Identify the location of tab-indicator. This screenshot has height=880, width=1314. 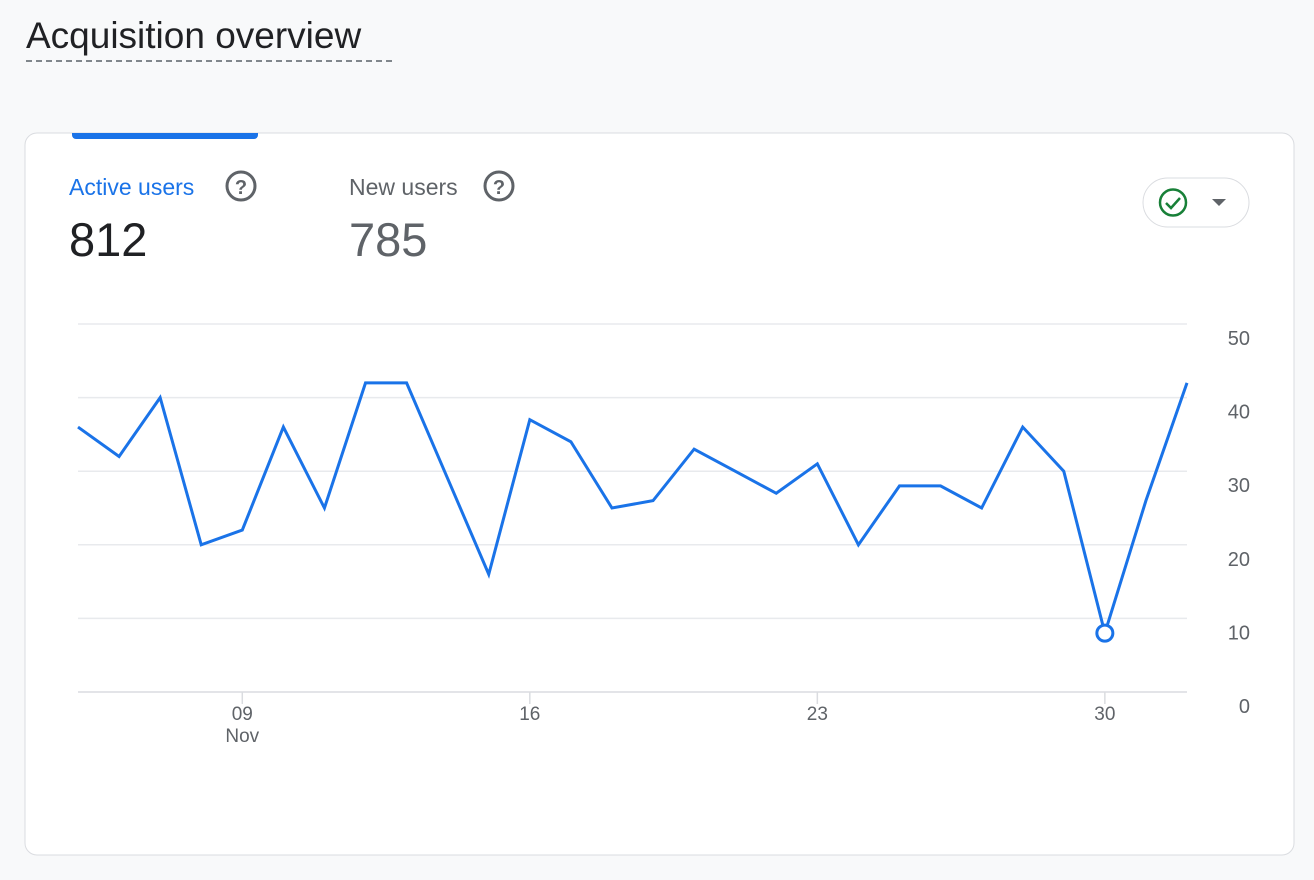
(165, 136).